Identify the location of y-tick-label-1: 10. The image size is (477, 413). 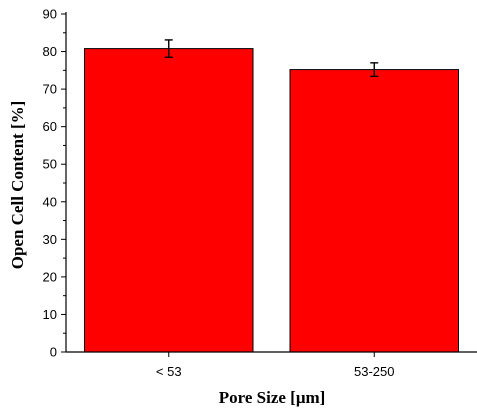
(50, 314).